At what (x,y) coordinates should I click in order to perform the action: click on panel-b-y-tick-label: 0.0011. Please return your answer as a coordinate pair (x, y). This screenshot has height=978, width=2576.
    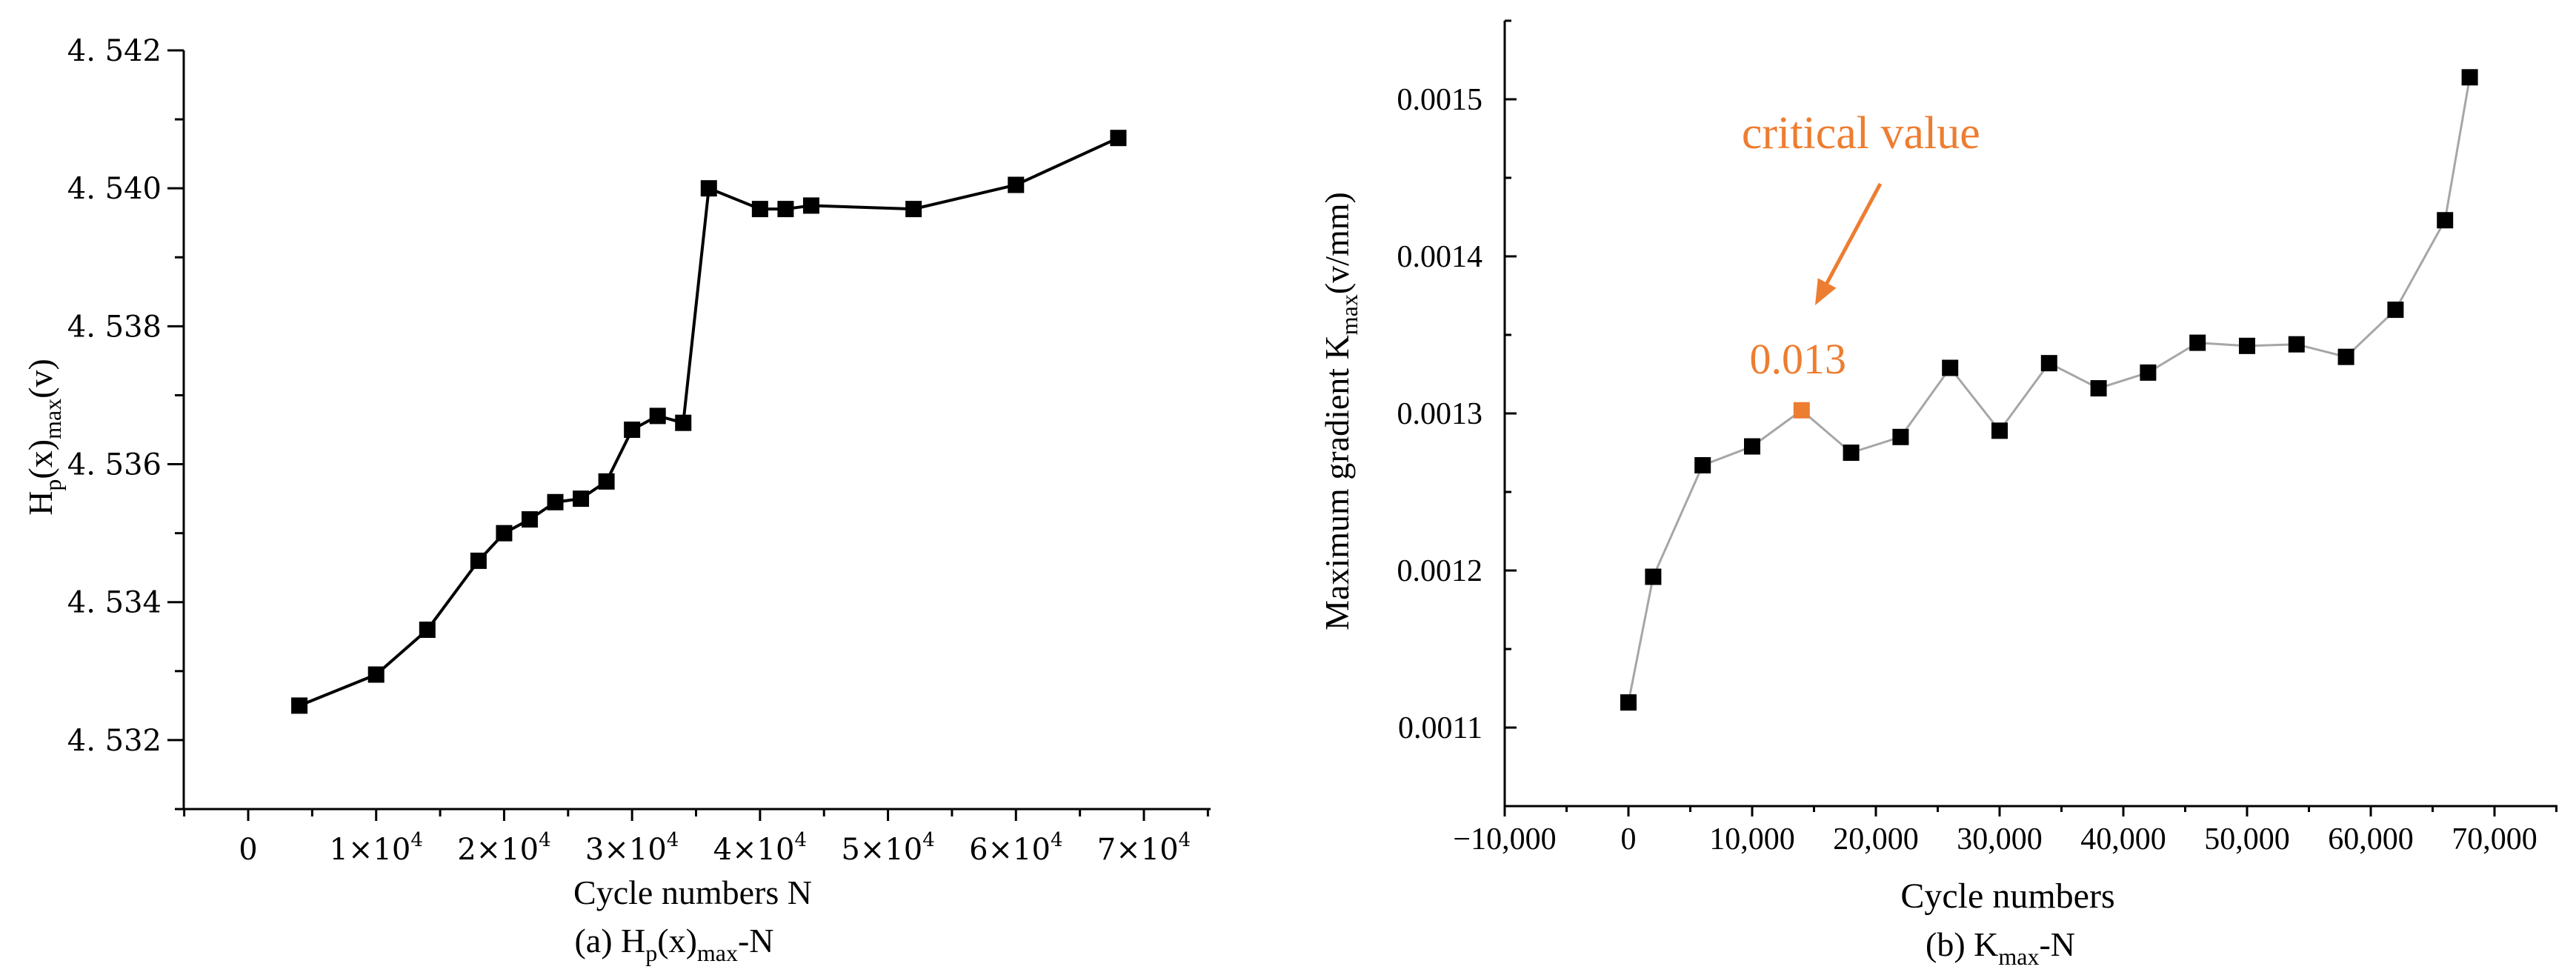
    Looking at the image, I should click on (1440, 728).